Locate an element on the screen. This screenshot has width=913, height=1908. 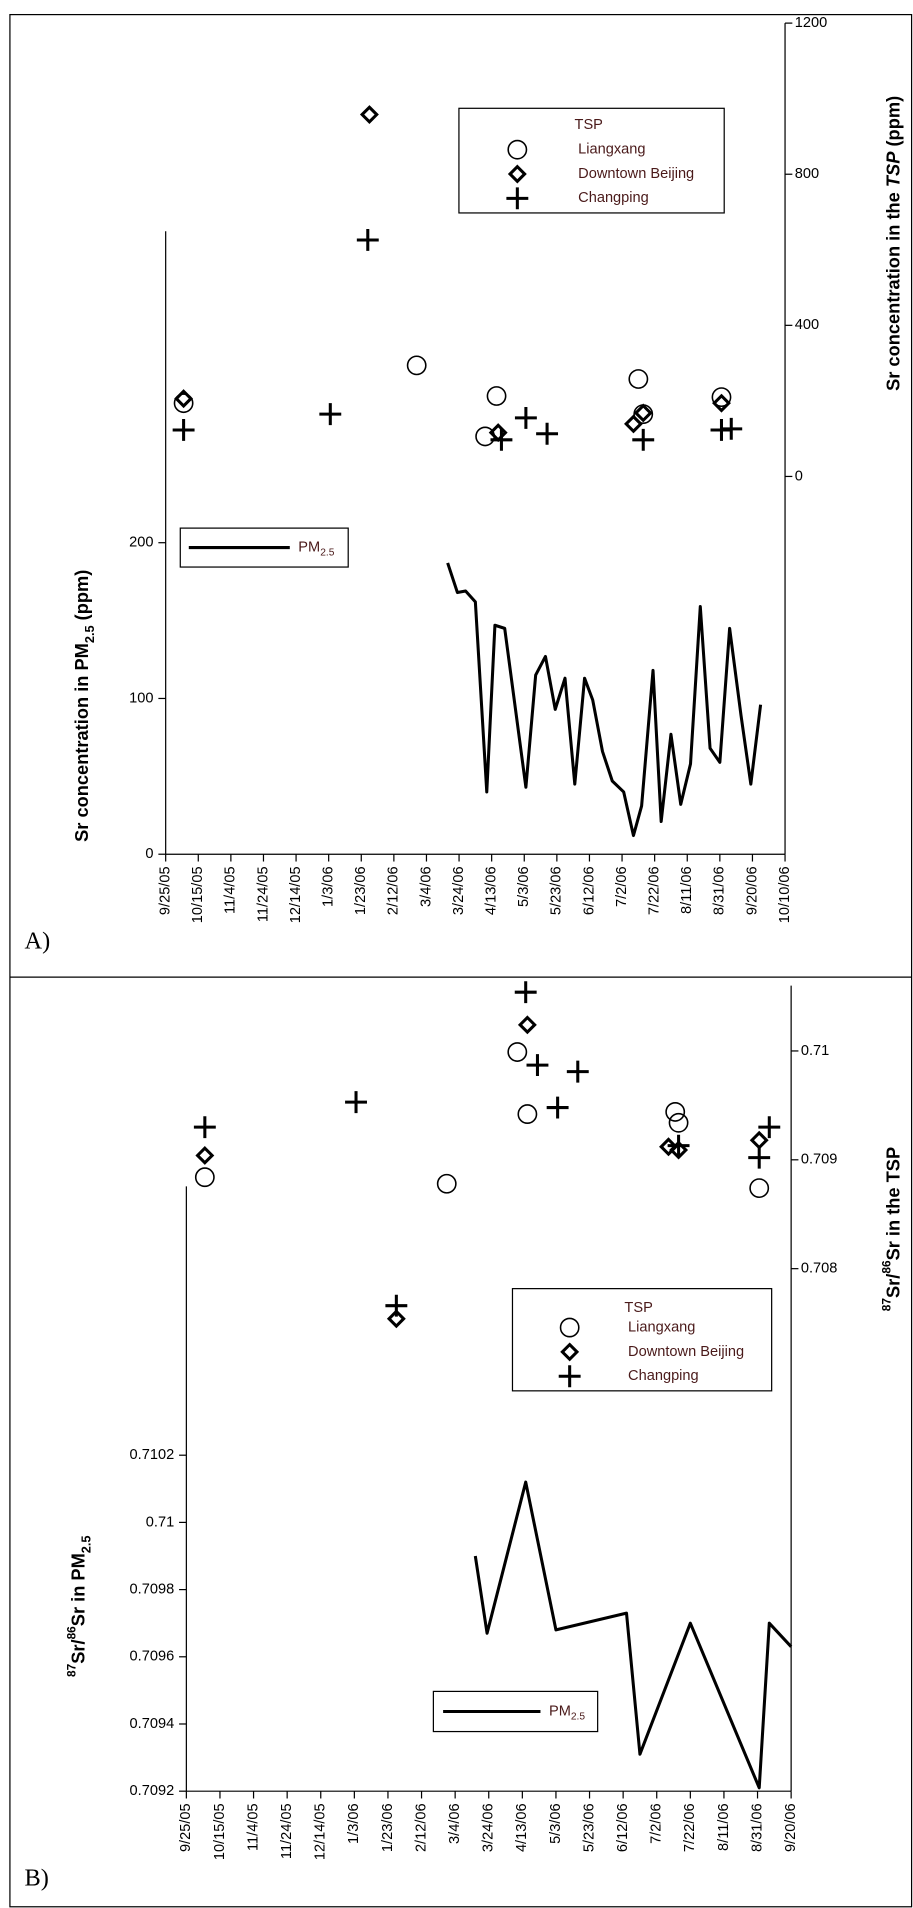
y2-axis-title: Sr concentration in the TSP (ppm) is located at coordinates (892, 243).